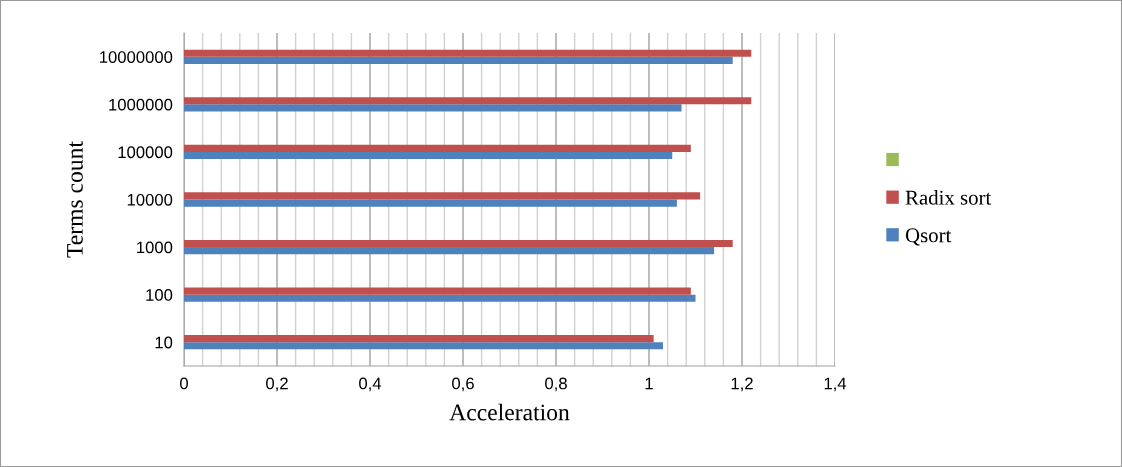  I want to click on x-tick-label: 1,2, so click(742, 384).